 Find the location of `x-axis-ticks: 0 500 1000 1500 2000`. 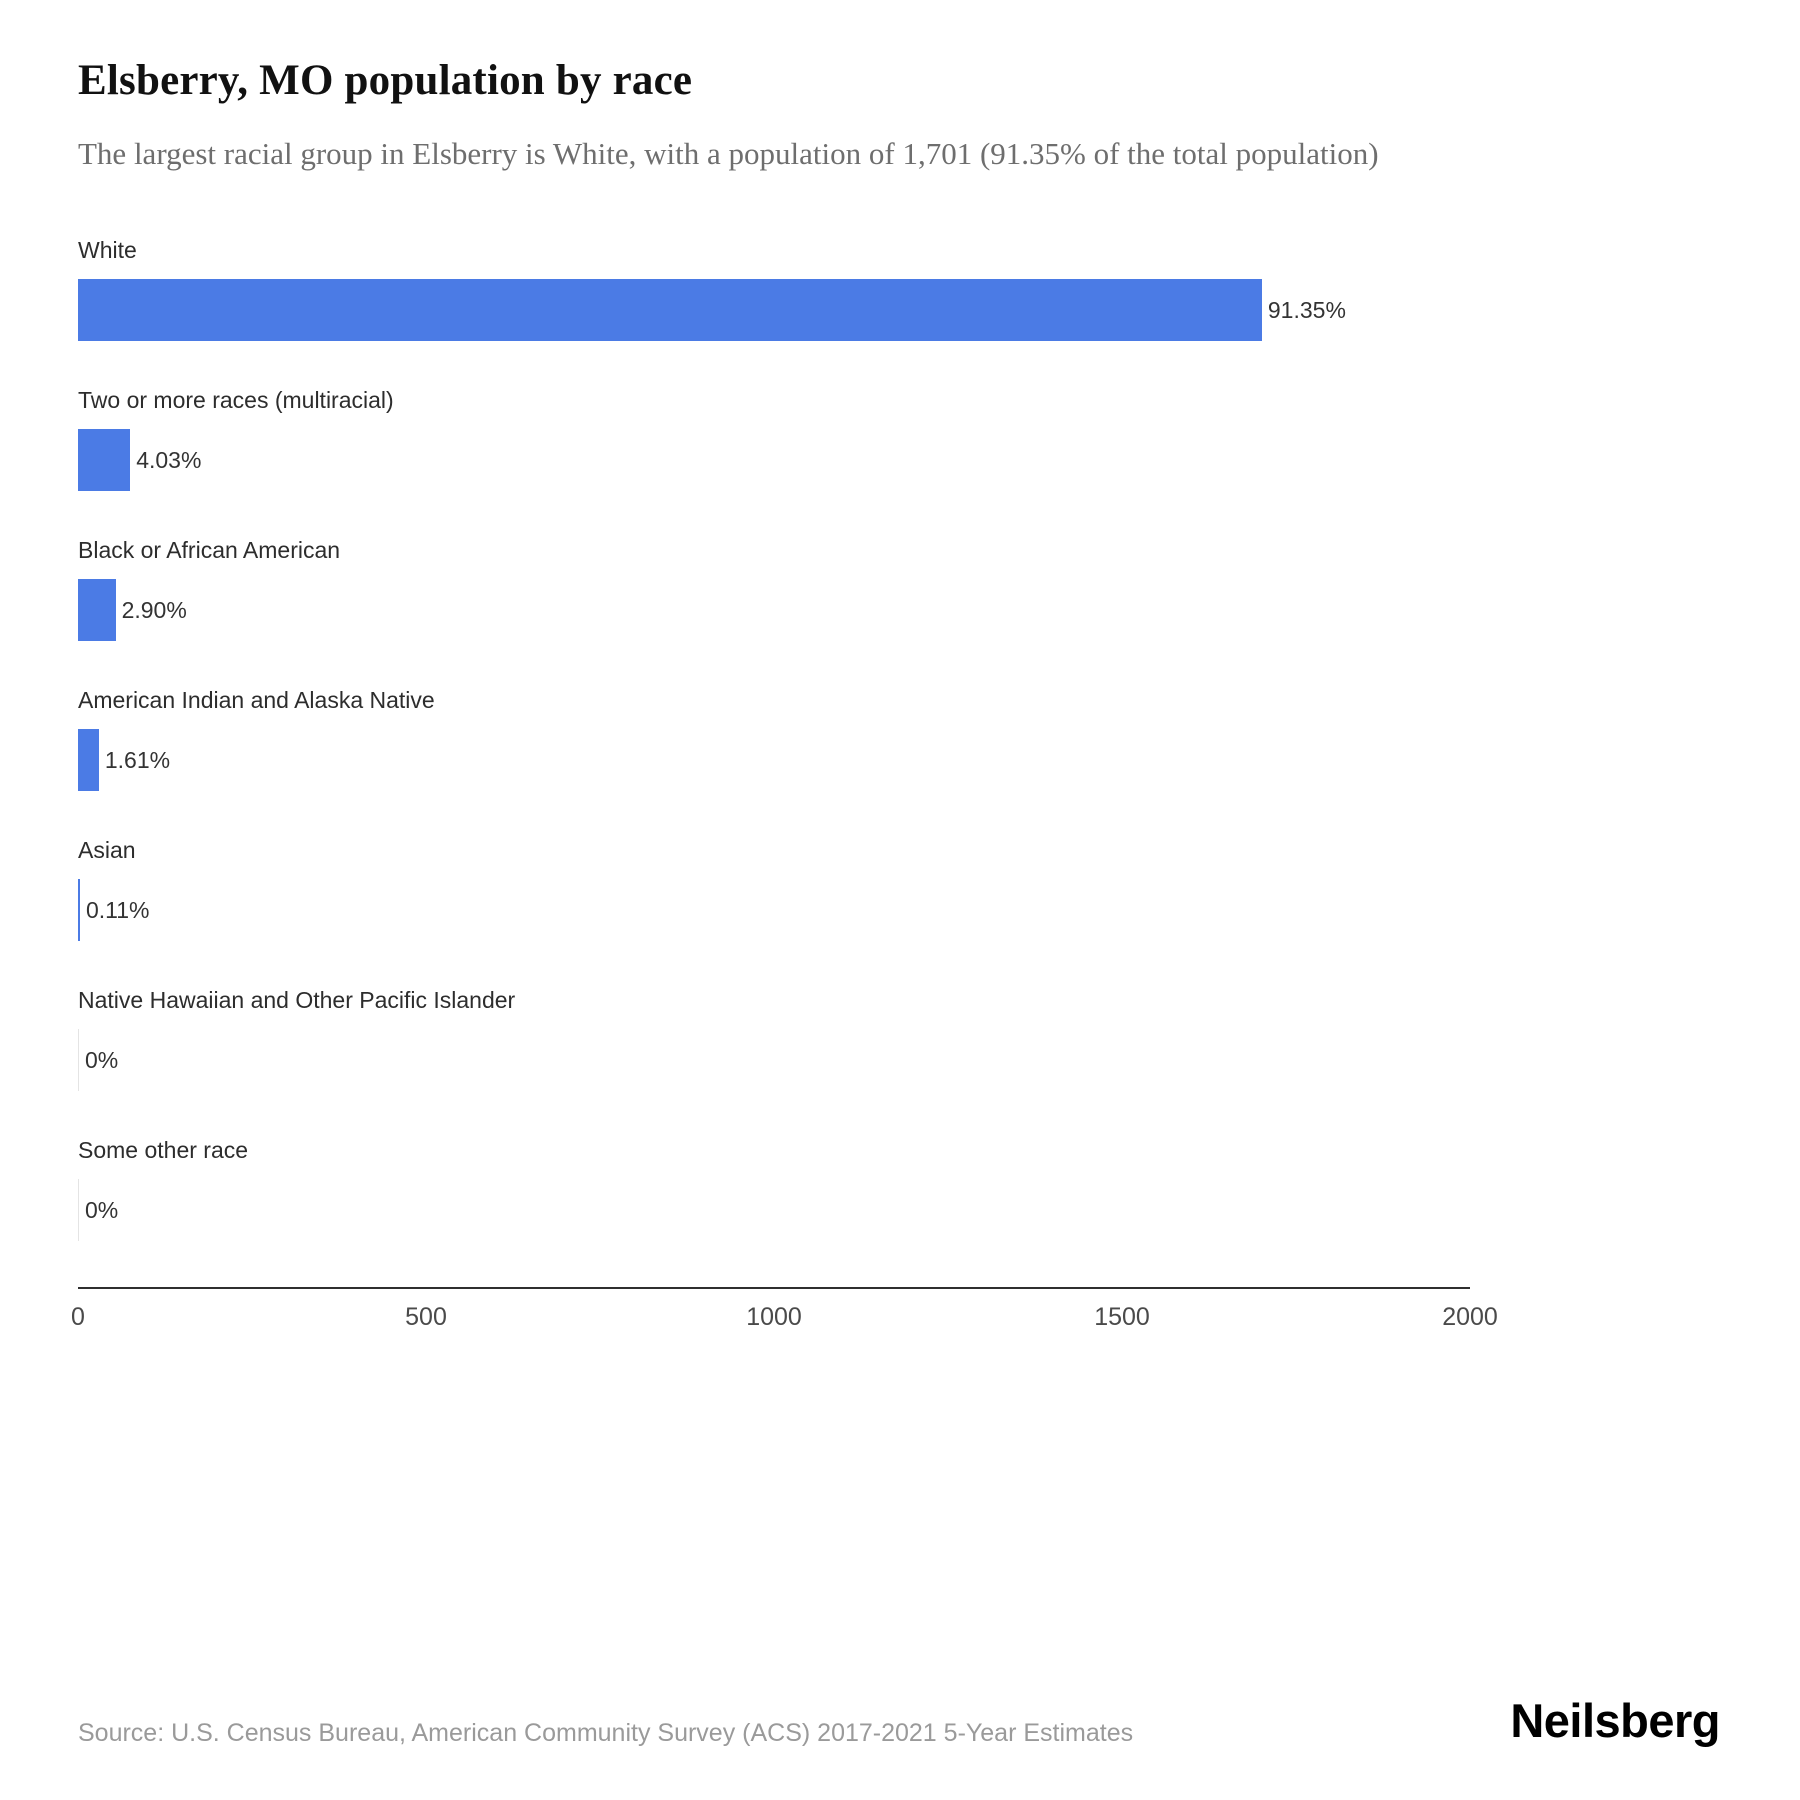

x-axis-ticks: 0 500 1000 1500 2000 is located at coordinates (784, 1324).